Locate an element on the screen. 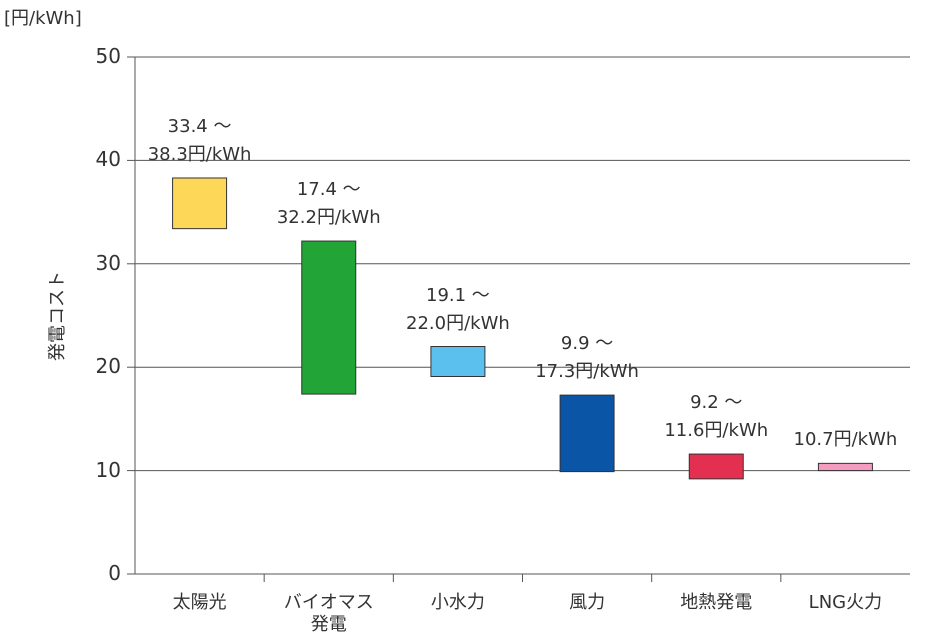 This screenshot has height=639, width=925. value-label: 32.2円/kWh is located at coordinates (328, 218).